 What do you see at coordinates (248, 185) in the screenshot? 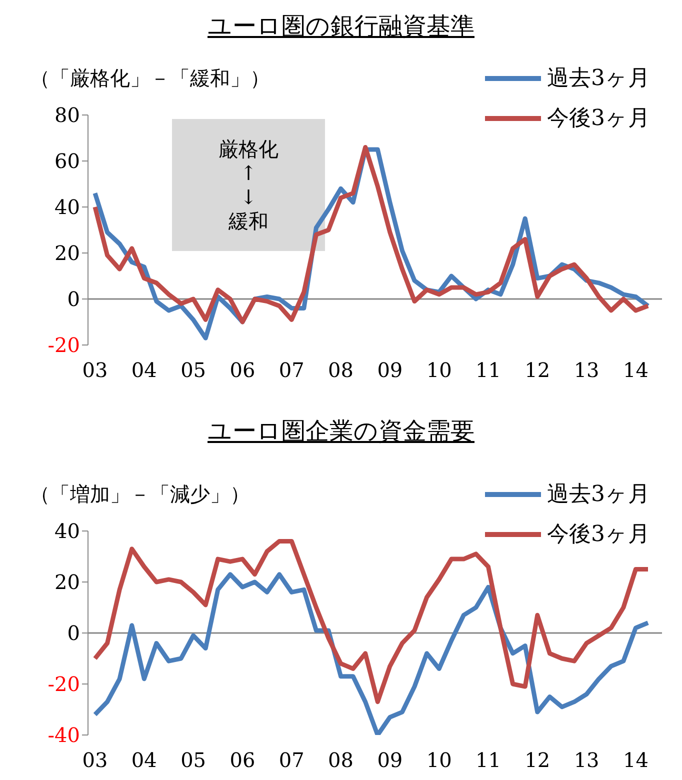
I see `annotation: 厳格化 ↑ ↓ 緩和` at bounding box center [248, 185].